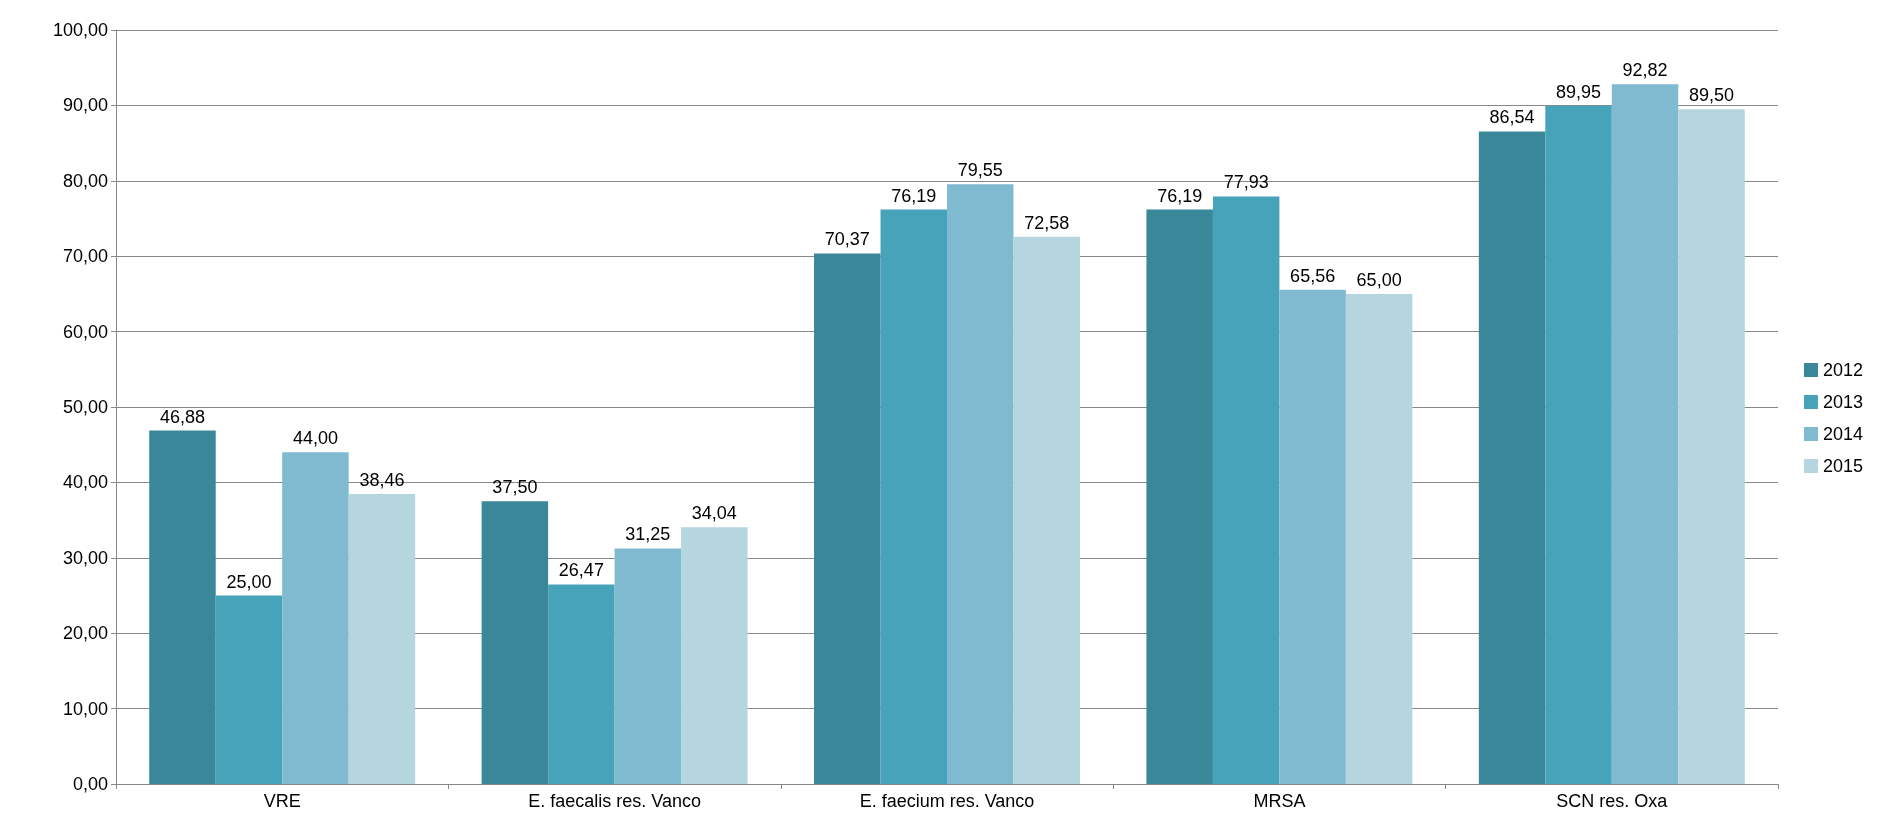 This screenshot has width=1897, height=839. What do you see at coordinates (1512, 117) in the screenshot?
I see `data-label: 86,54` at bounding box center [1512, 117].